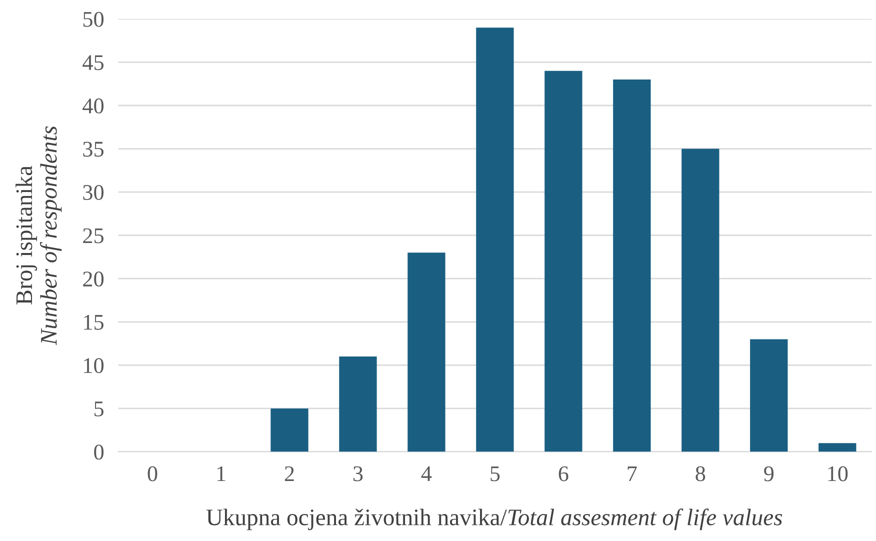  What do you see at coordinates (99, 409) in the screenshot?
I see `y-tick-label: 5` at bounding box center [99, 409].